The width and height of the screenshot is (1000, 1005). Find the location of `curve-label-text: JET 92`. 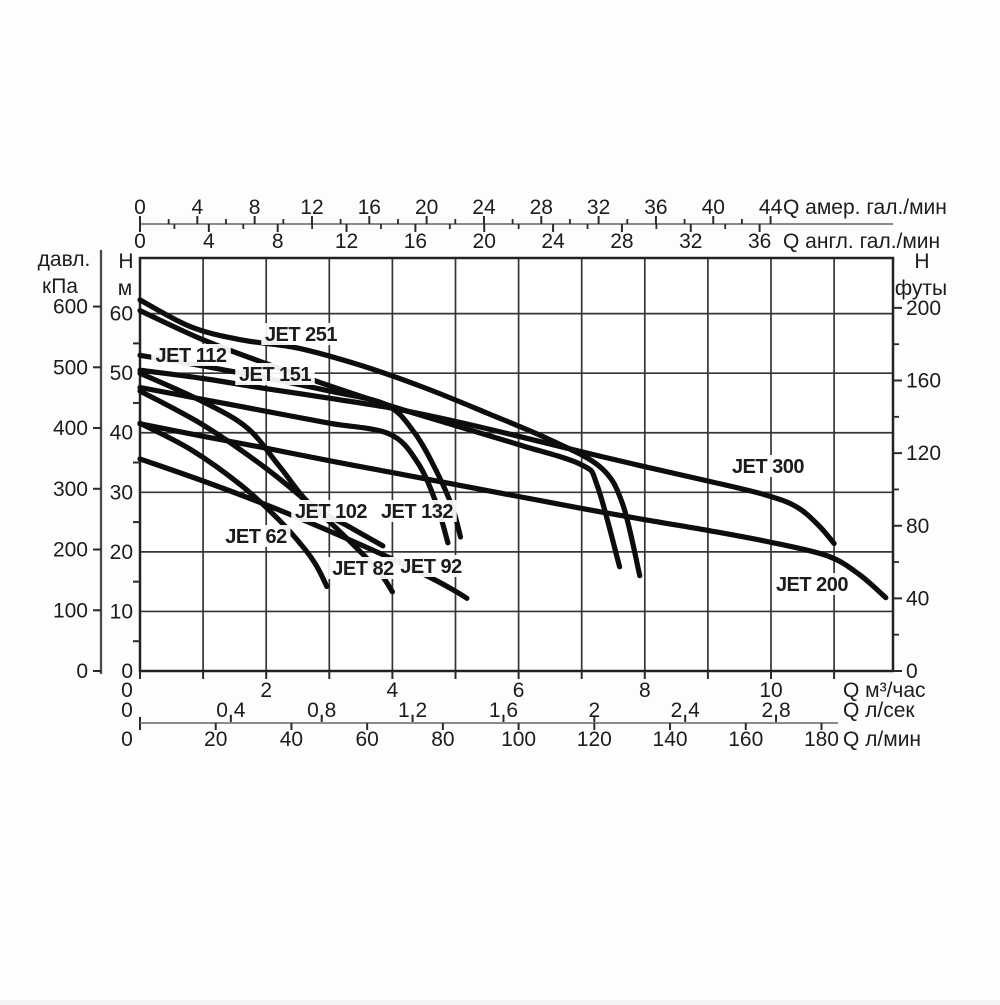

curve-label-text: JET 92 is located at coordinates (431, 567).